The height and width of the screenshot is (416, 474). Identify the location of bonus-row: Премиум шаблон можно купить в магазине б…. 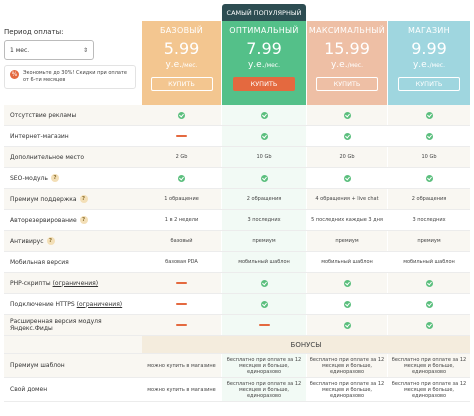
(237, 366).